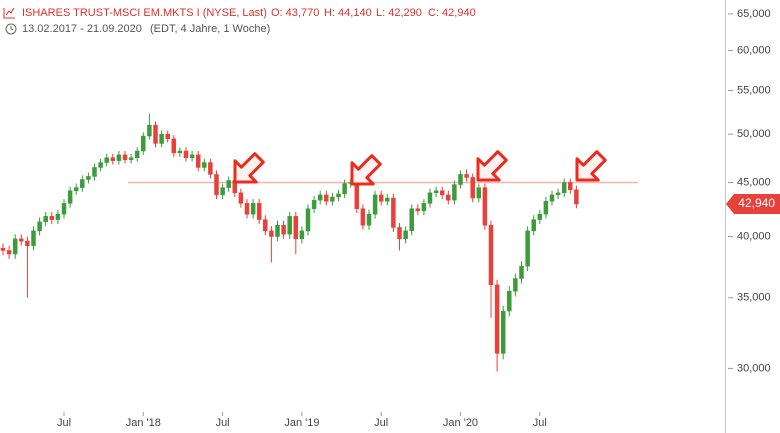 Image resolution: width=780 pixels, height=433 pixels. What do you see at coordinates (301, 423) in the screenshot?
I see `x-tick-label: Jan '19` at bounding box center [301, 423].